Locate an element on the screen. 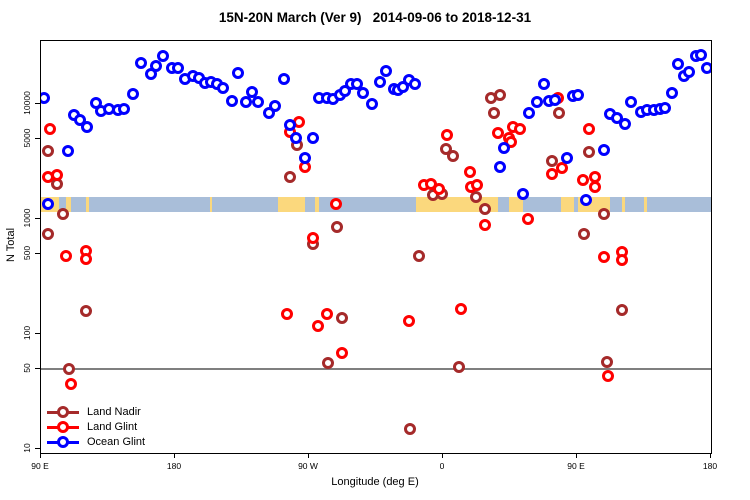 The width and height of the screenshot is (750, 500). legend-item: Land Nadir is located at coordinates (96, 411).